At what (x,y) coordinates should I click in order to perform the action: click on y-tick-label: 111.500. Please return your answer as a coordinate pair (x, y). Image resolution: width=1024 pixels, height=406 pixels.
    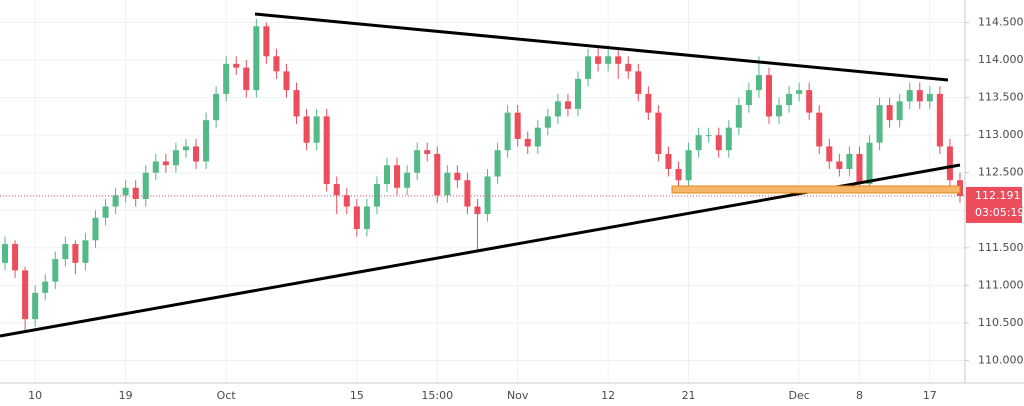
    Looking at the image, I should click on (1001, 247).